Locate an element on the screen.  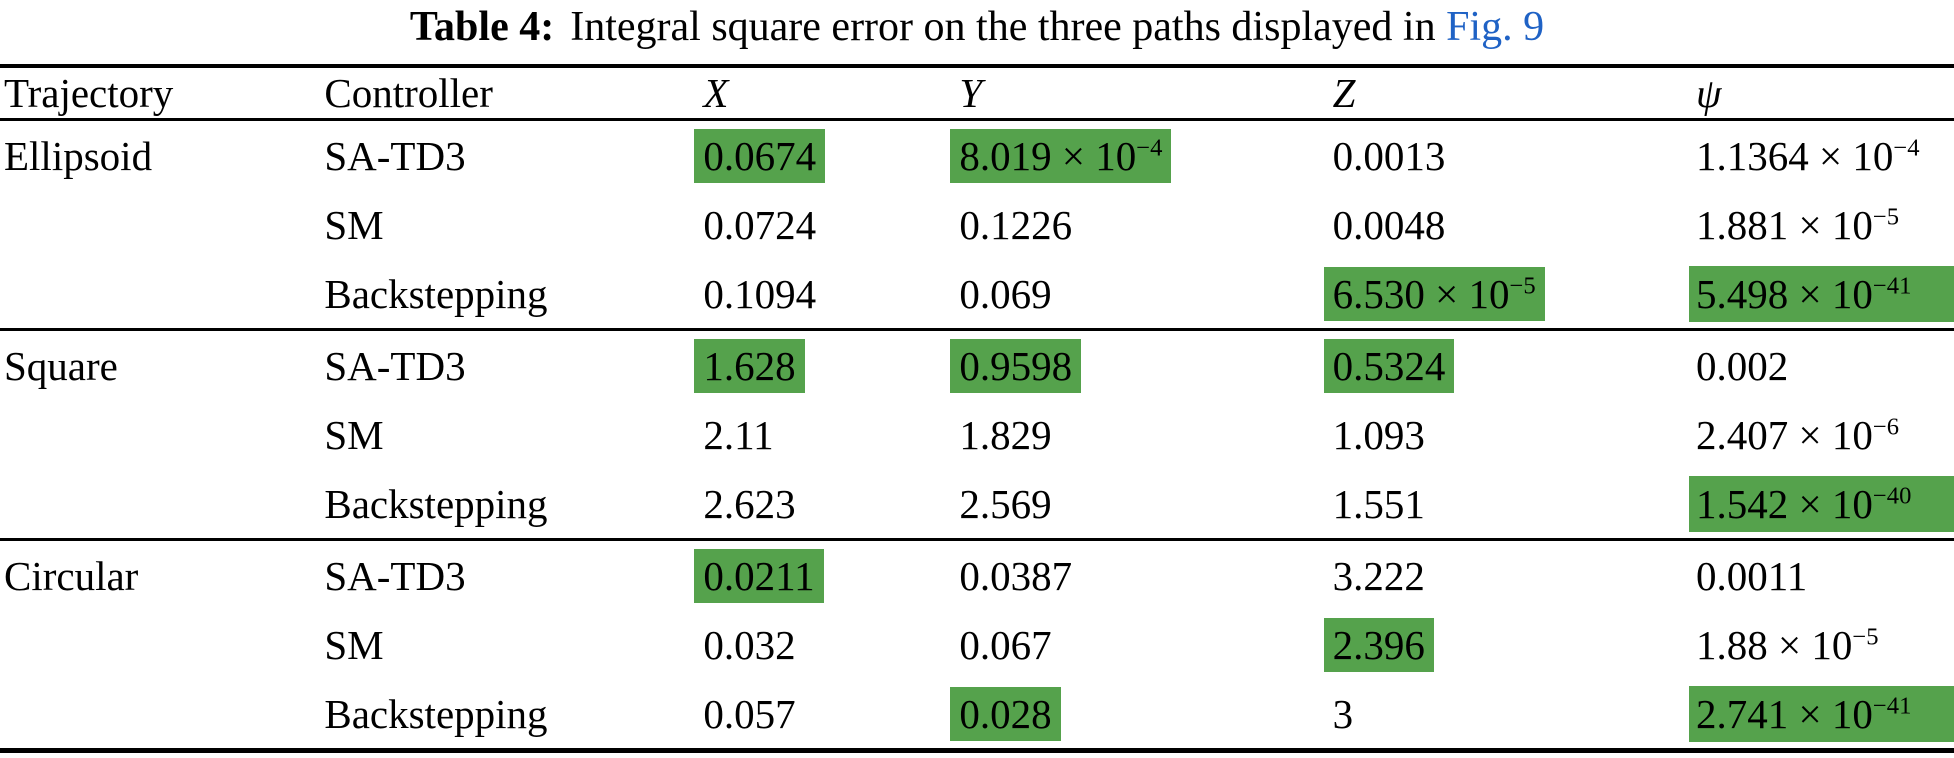
value-text: 1.1364 × 10⁻⁴ is located at coordinates (1808, 155).